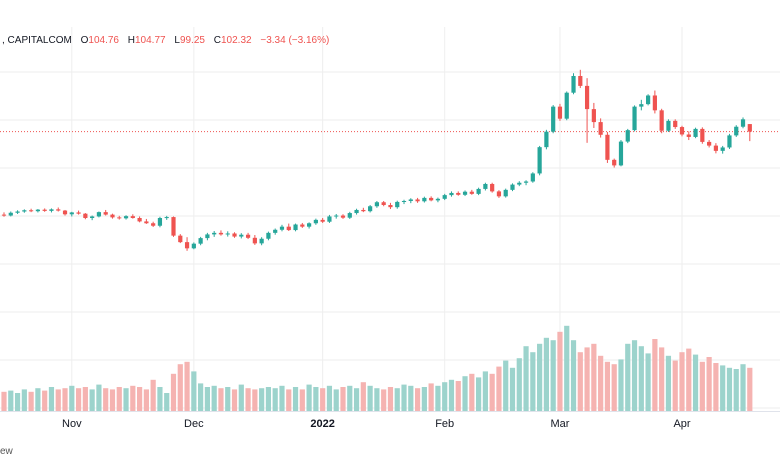 The height and width of the screenshot is (470, 780). Describe the element at coordinates (681, 424) in the screenshot. I see `x-tick-label: Apr` at that location.